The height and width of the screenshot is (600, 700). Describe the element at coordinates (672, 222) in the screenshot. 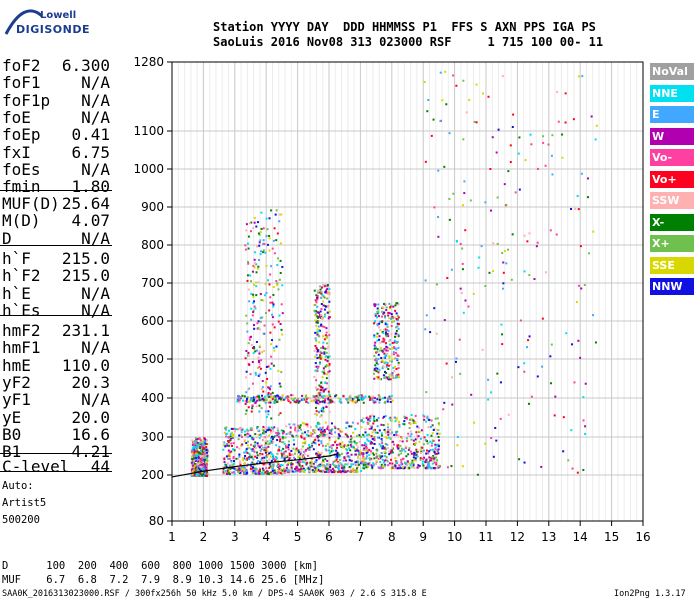

I see `legend-item: X-` at that location.